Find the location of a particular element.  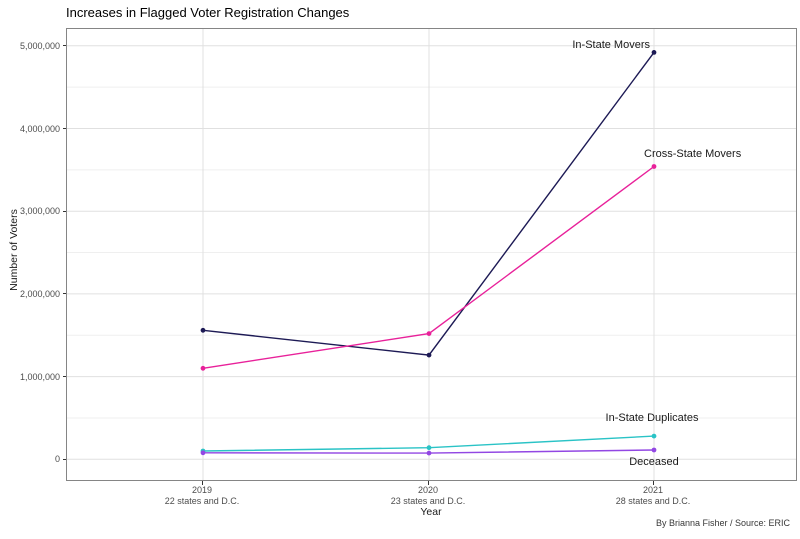

x-tick-states: 28 states and D.C. is located at coordinates (653, 500).